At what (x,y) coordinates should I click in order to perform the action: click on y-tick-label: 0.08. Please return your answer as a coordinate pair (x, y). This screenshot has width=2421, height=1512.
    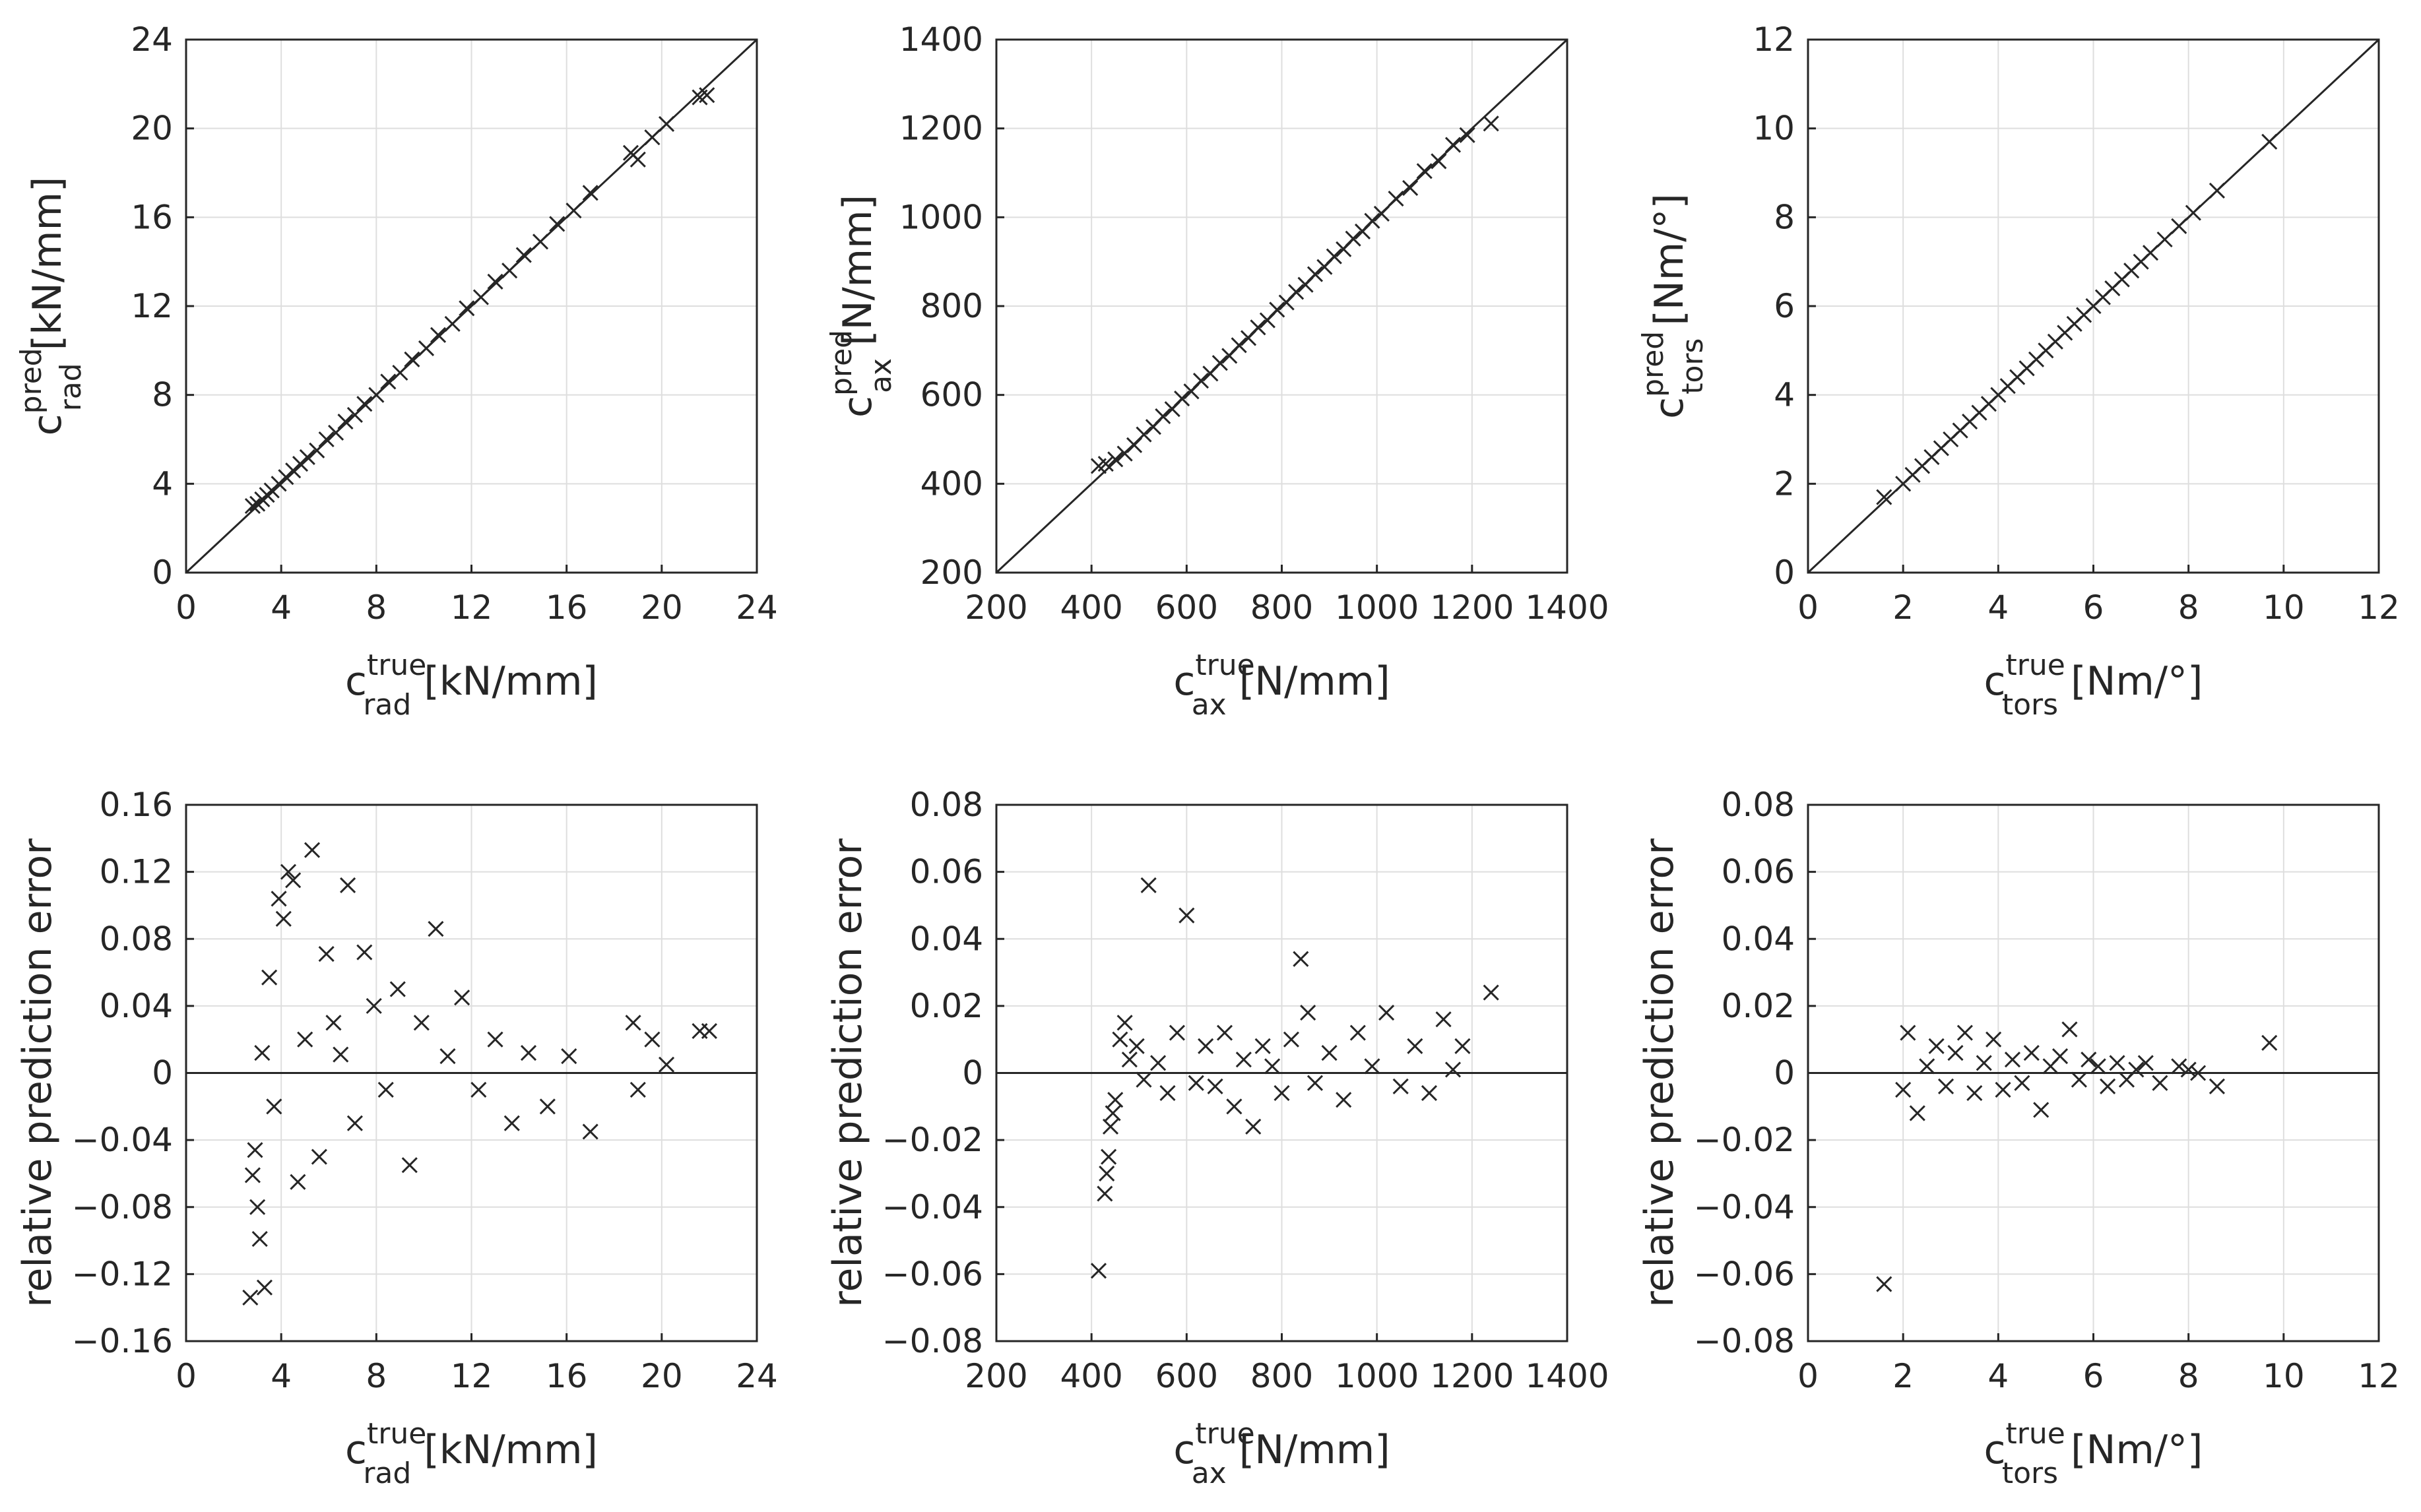
    Looking at the image, I should click on (1758, 805).